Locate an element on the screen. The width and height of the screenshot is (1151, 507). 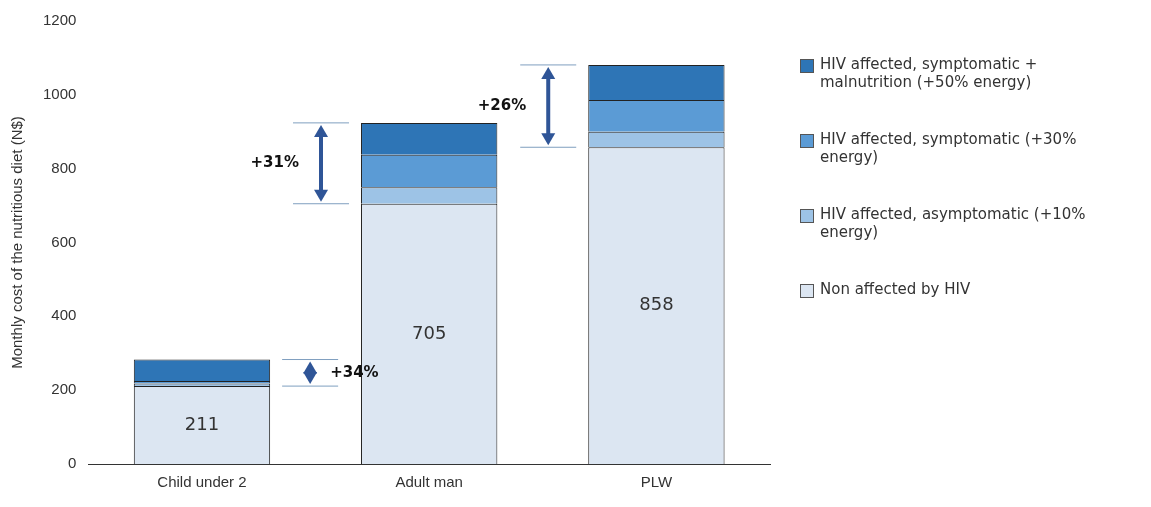
x-tick-label: PLW is located at coordinates (656, 482).